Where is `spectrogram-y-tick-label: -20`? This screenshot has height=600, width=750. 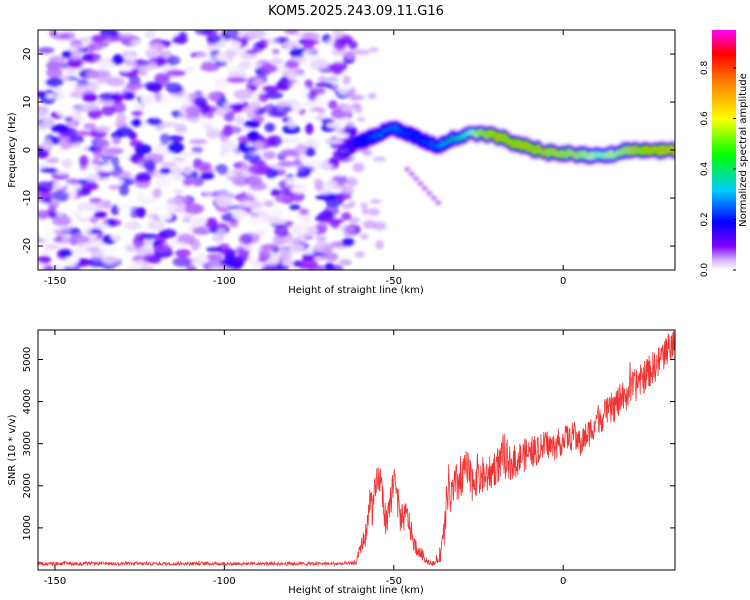 spectrogram-y-tick-label: -20 is located at coordinates (27, 246).